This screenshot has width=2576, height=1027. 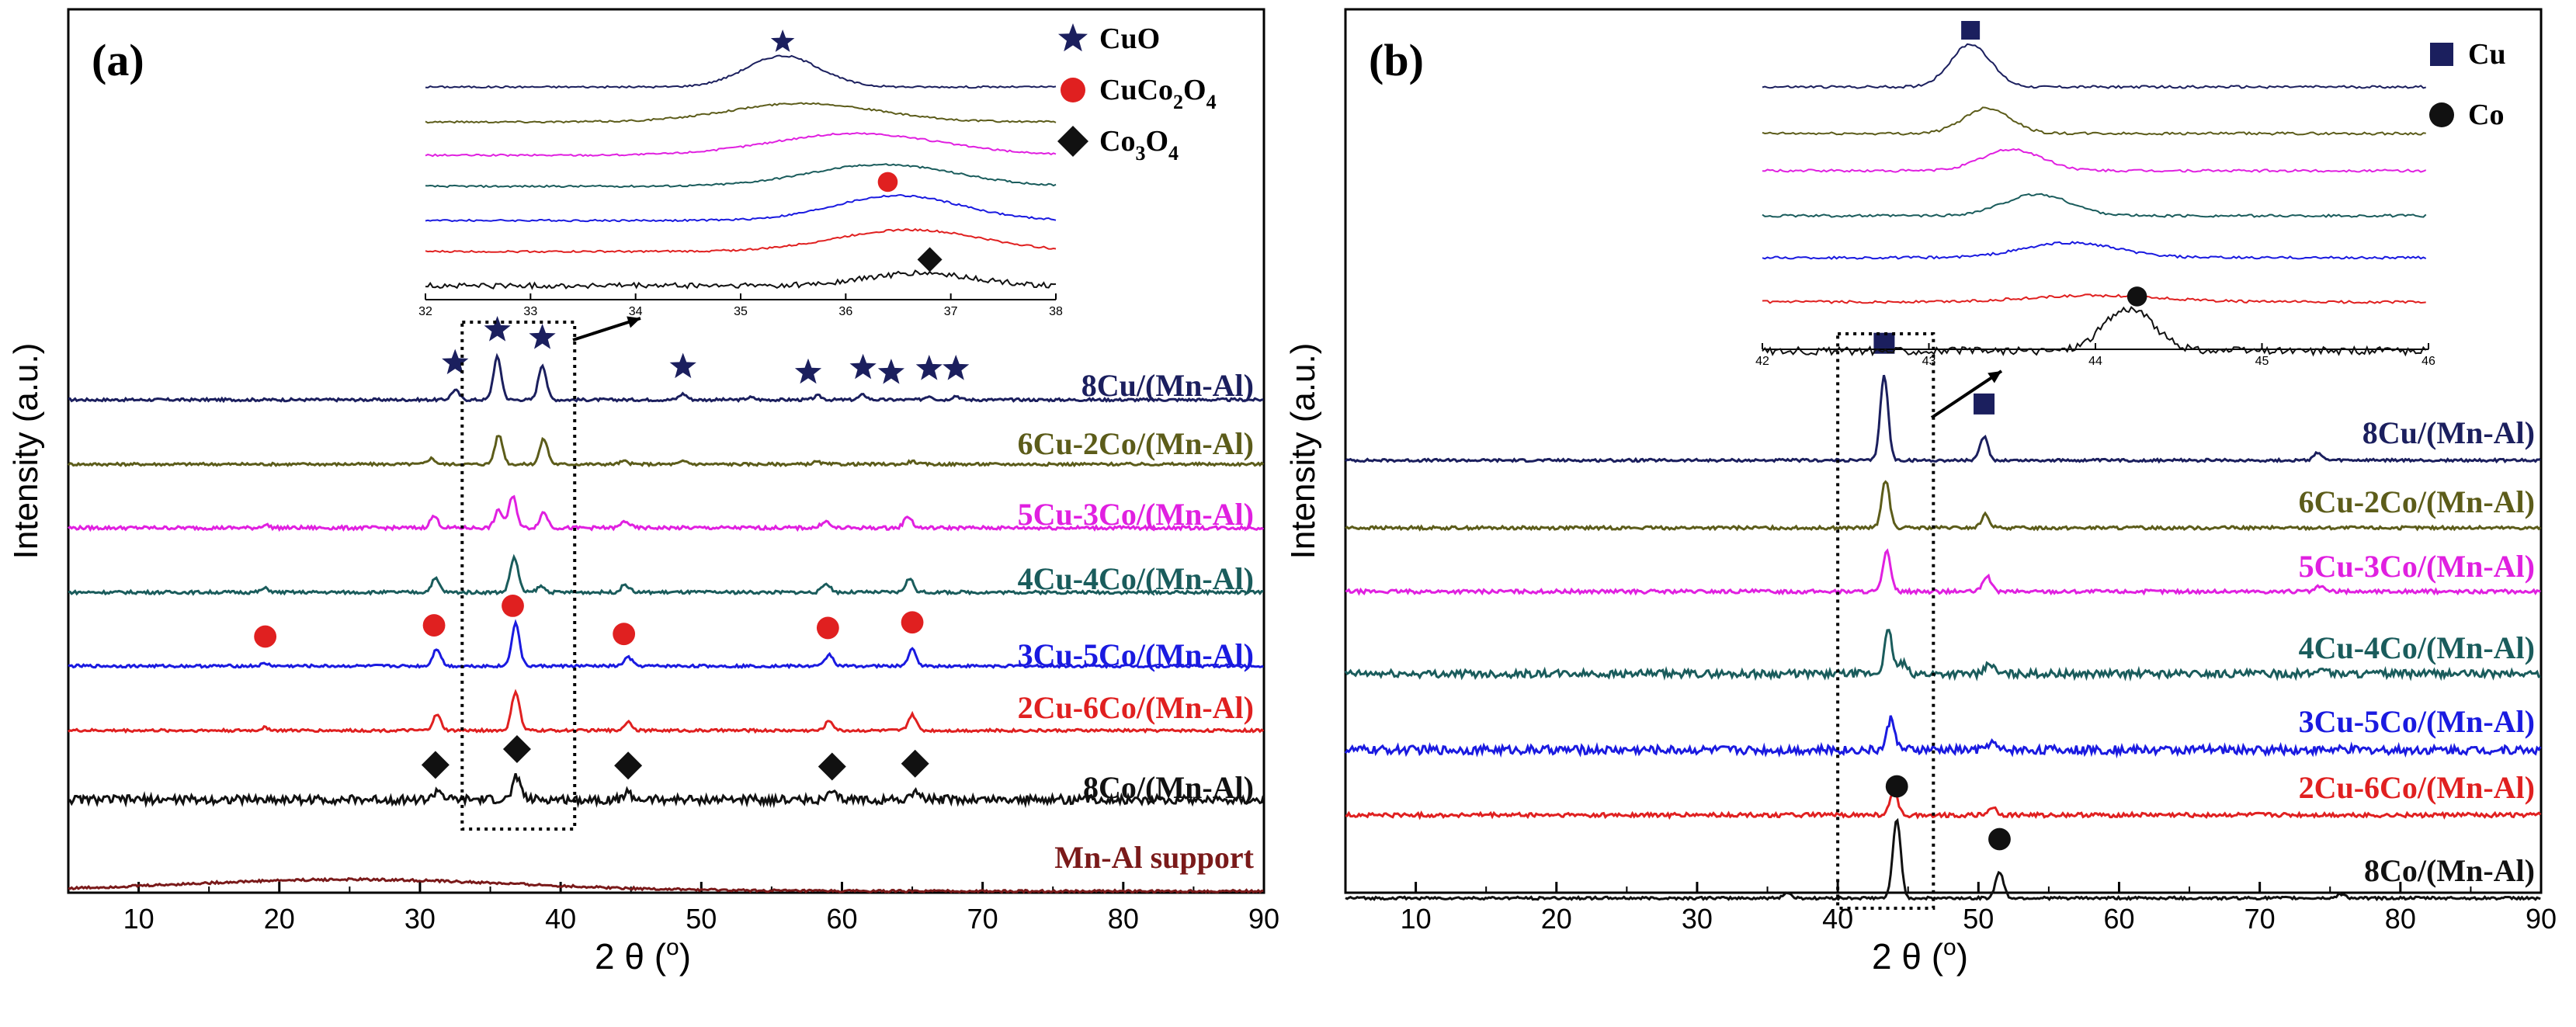 What do you see at coordinates (1971, 30) in the screenshot?
I see `inset-marker-square` at bounding box center [1971, 30].